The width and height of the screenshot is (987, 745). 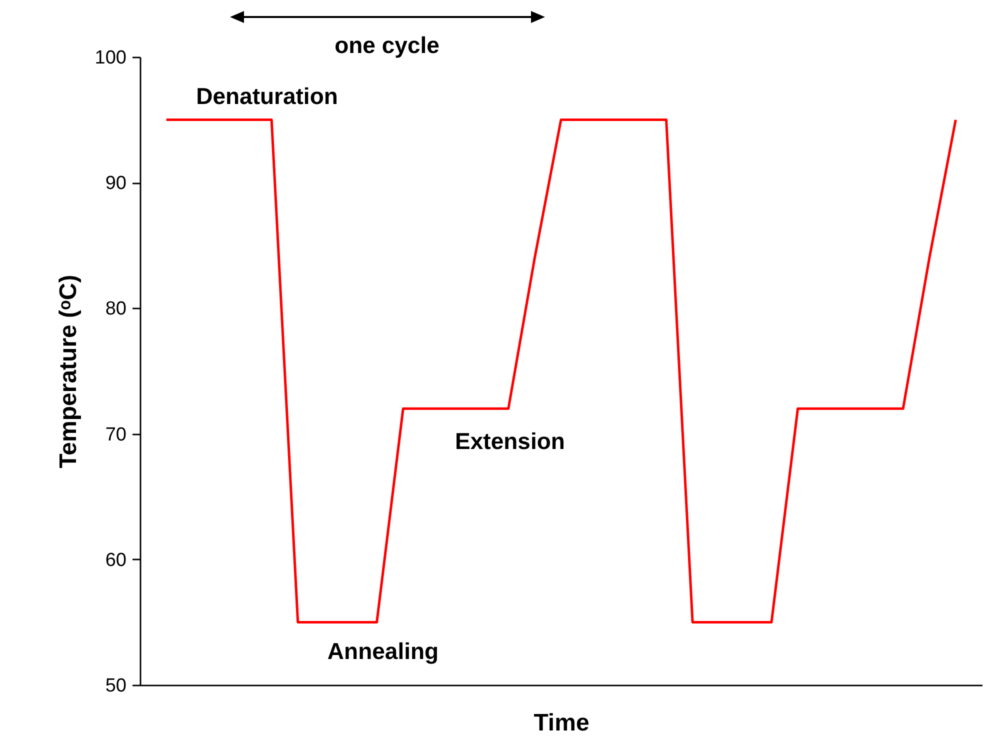 What do you see at coordinates (115, 686) in the screenshot?
I see `y-tick-label: 50` at bounding box center [115, 686].